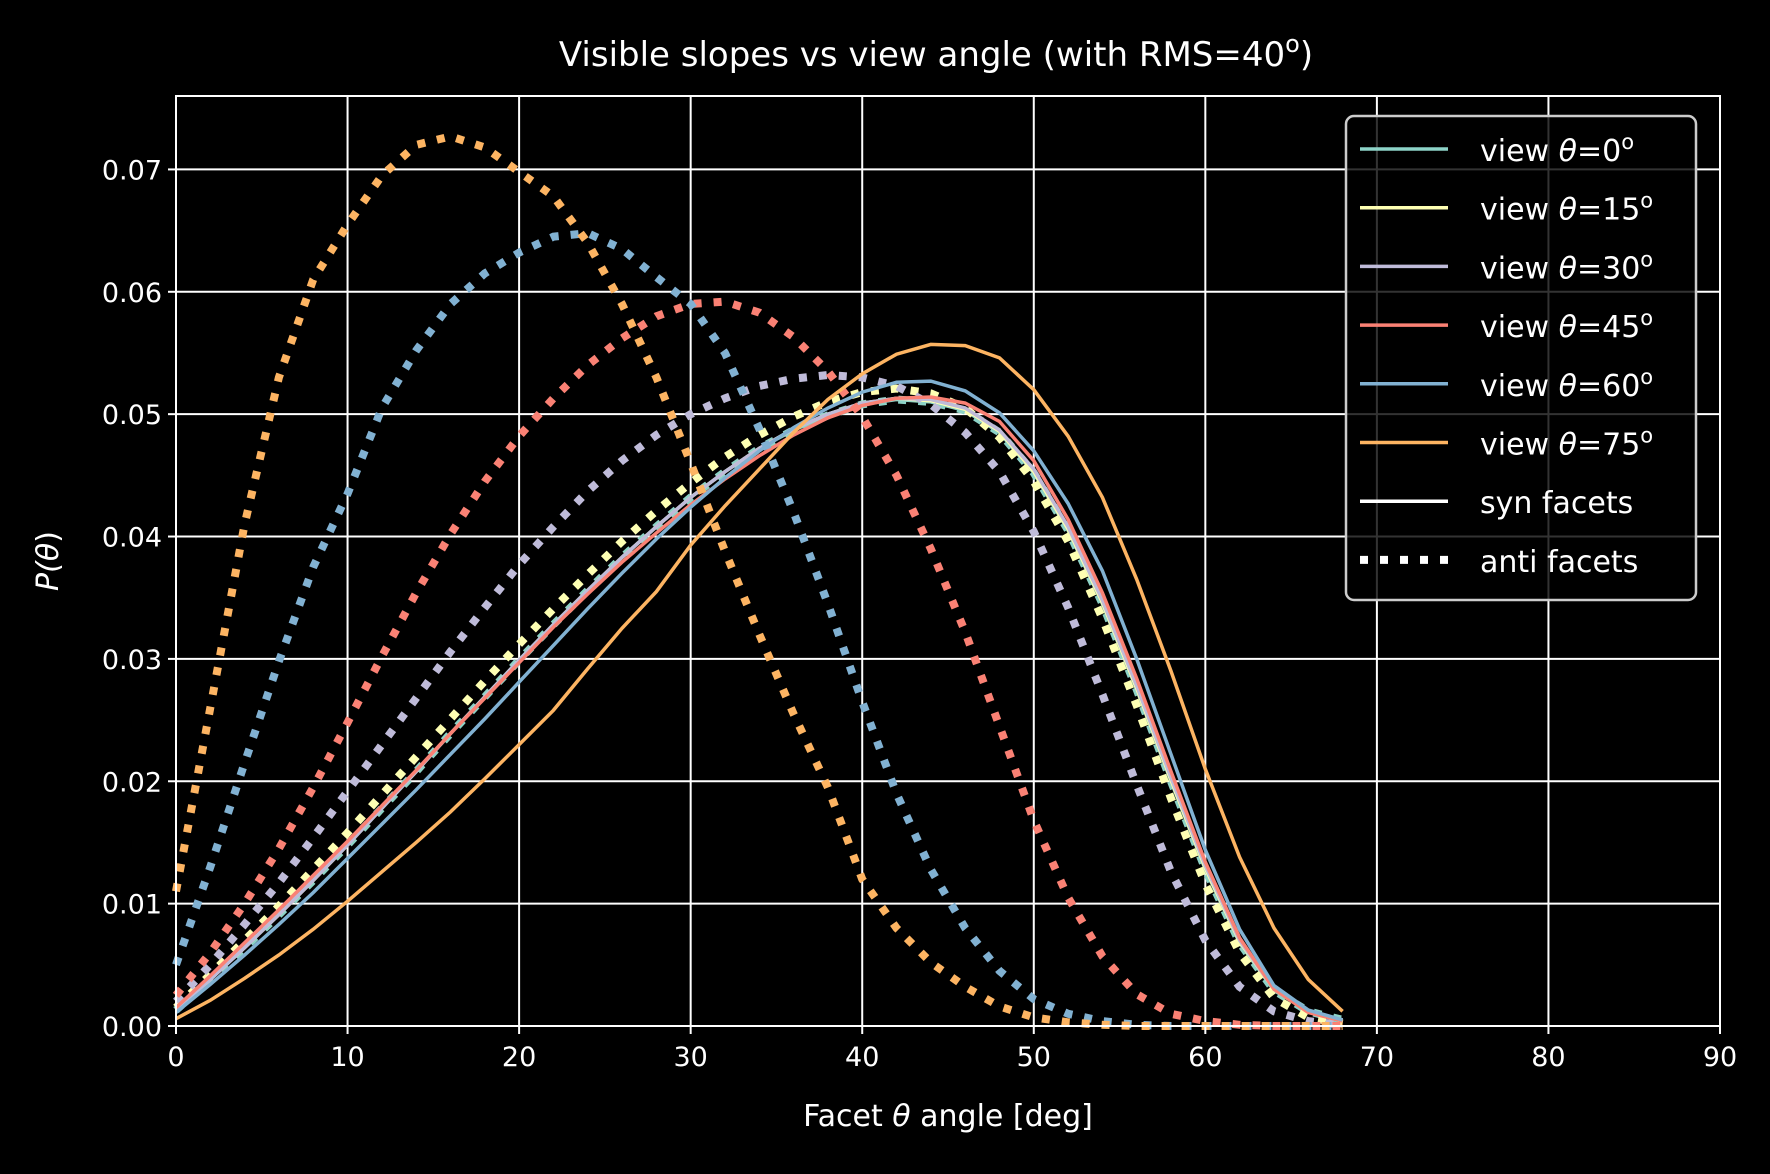 The image size is (1770, 1174). Describe the element at coordinates (132, 905) in the screenshot. I see `y-tick-label: 0.01` at that location.